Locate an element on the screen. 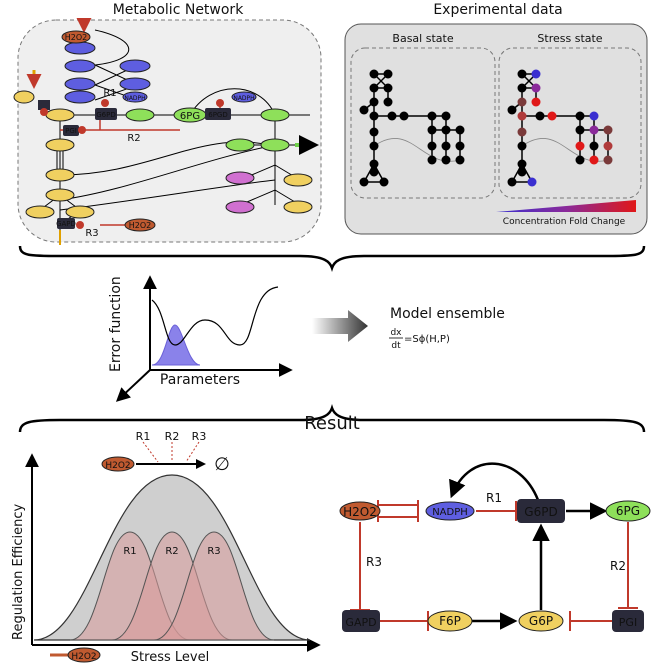  network-g6pd-label: G6PD is located at coordinates (106, 115).